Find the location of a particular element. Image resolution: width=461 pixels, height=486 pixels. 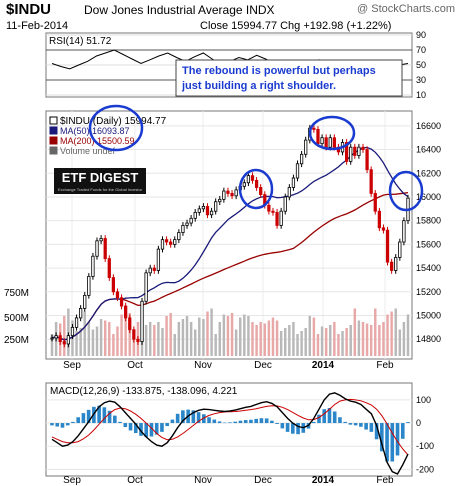

volume-tick-label: 500M is located at coordinates (16, 318).